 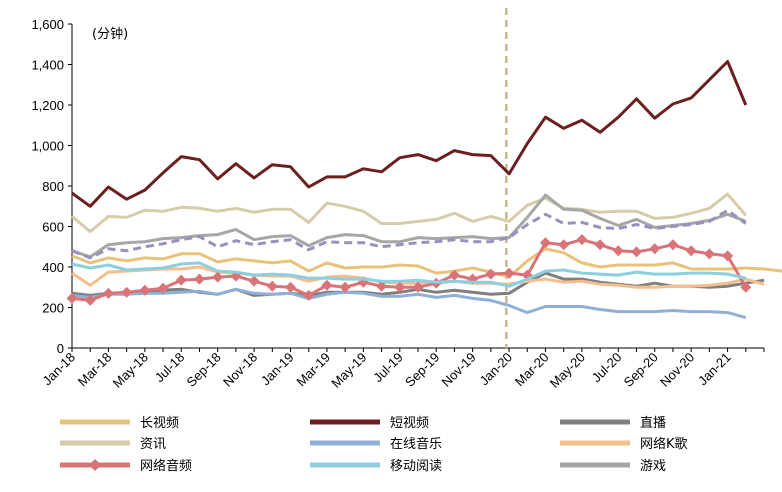 What do you see at coordinates (416, 444) in the screenshot?
I see `legend-label: 在线音乐` at bounding box center [416, 444].